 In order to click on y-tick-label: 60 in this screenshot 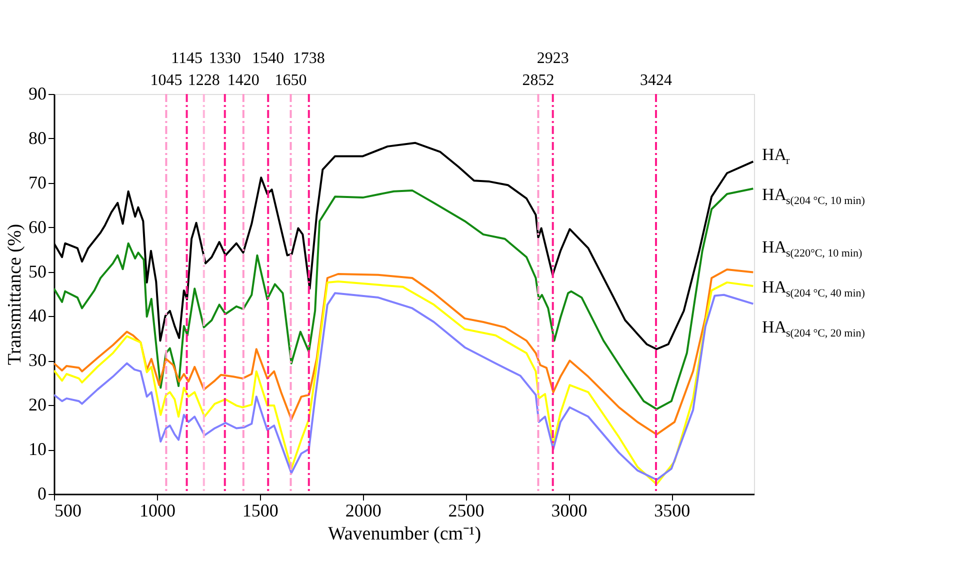, I will do `click(37, 226)`.